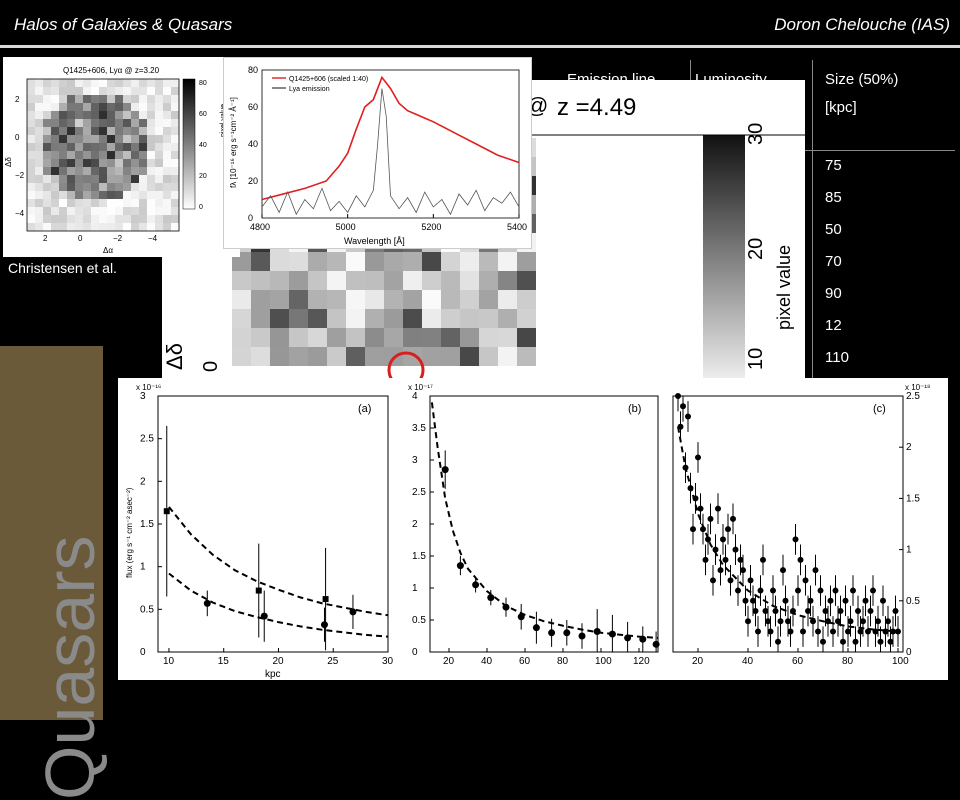 The width and height of the screenshot is (960, 800). Describe the element at coordinates (909, 447) in the screenshot. I see `profile-ytick: 2` at that location.